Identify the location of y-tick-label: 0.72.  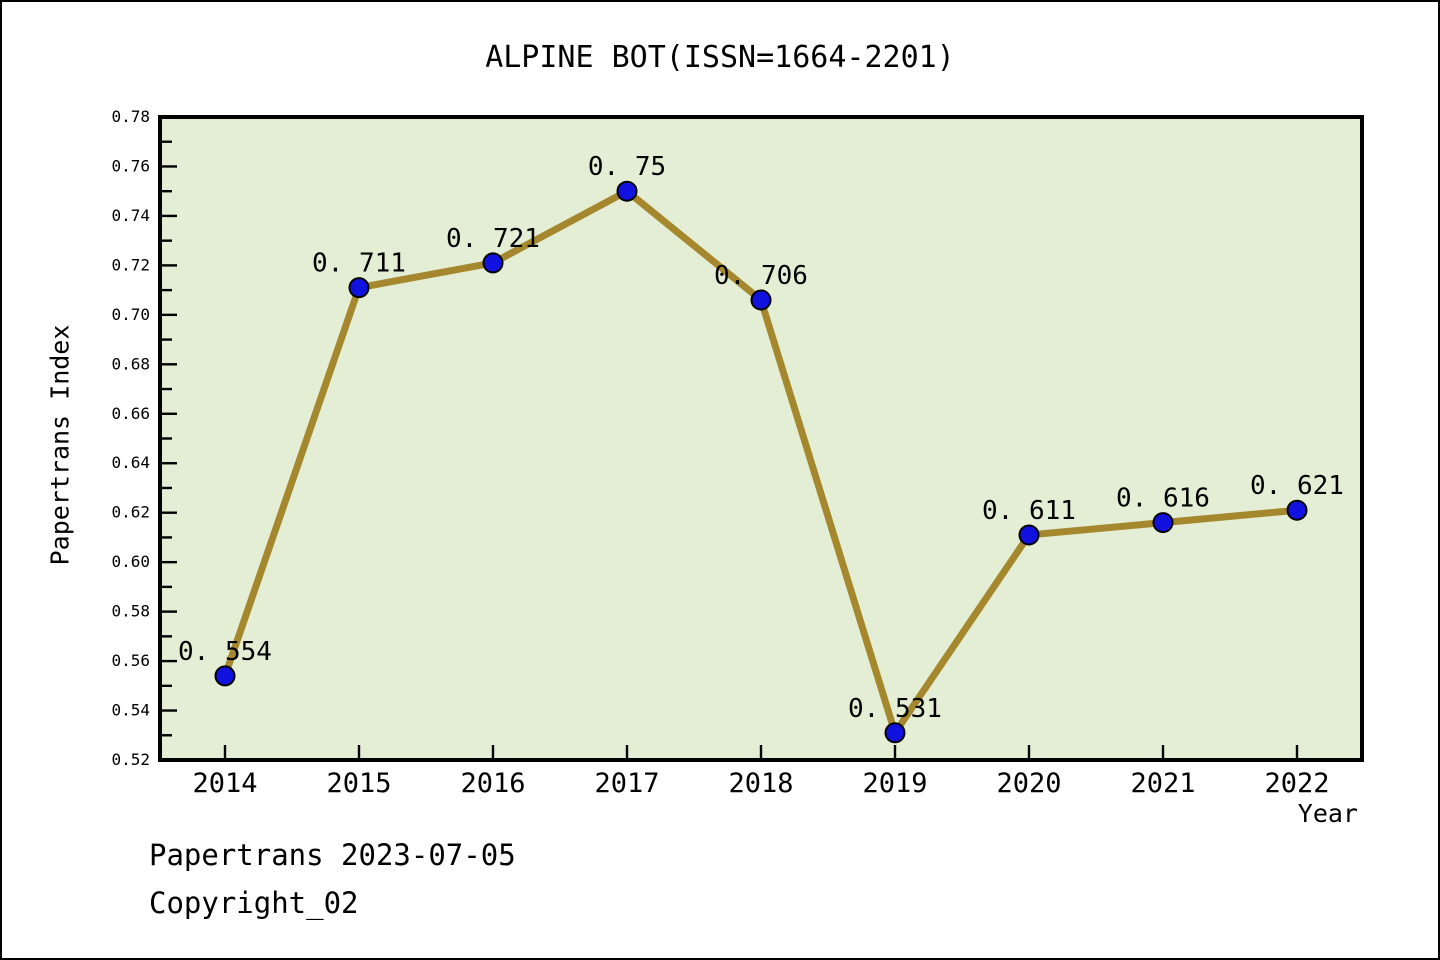
(130, 264).